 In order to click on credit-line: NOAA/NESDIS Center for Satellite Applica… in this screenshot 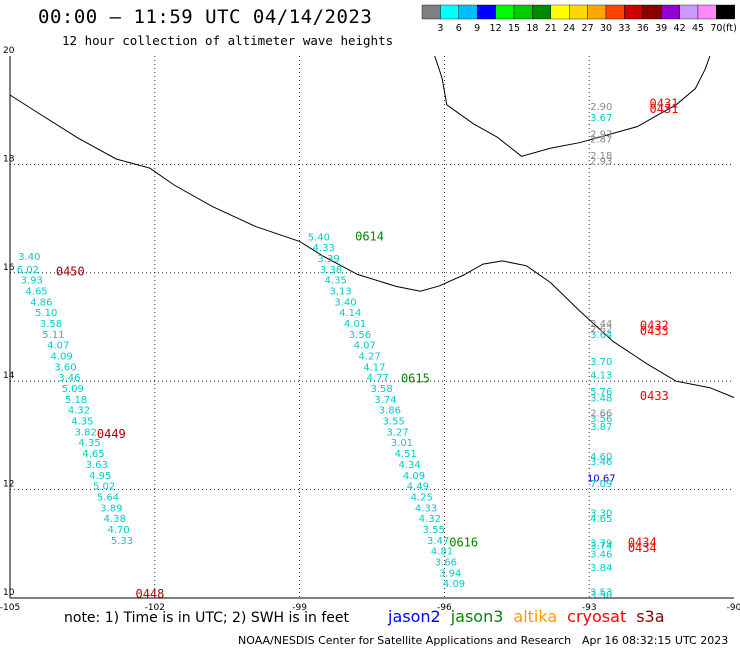, I will do `click(405, 640)`.